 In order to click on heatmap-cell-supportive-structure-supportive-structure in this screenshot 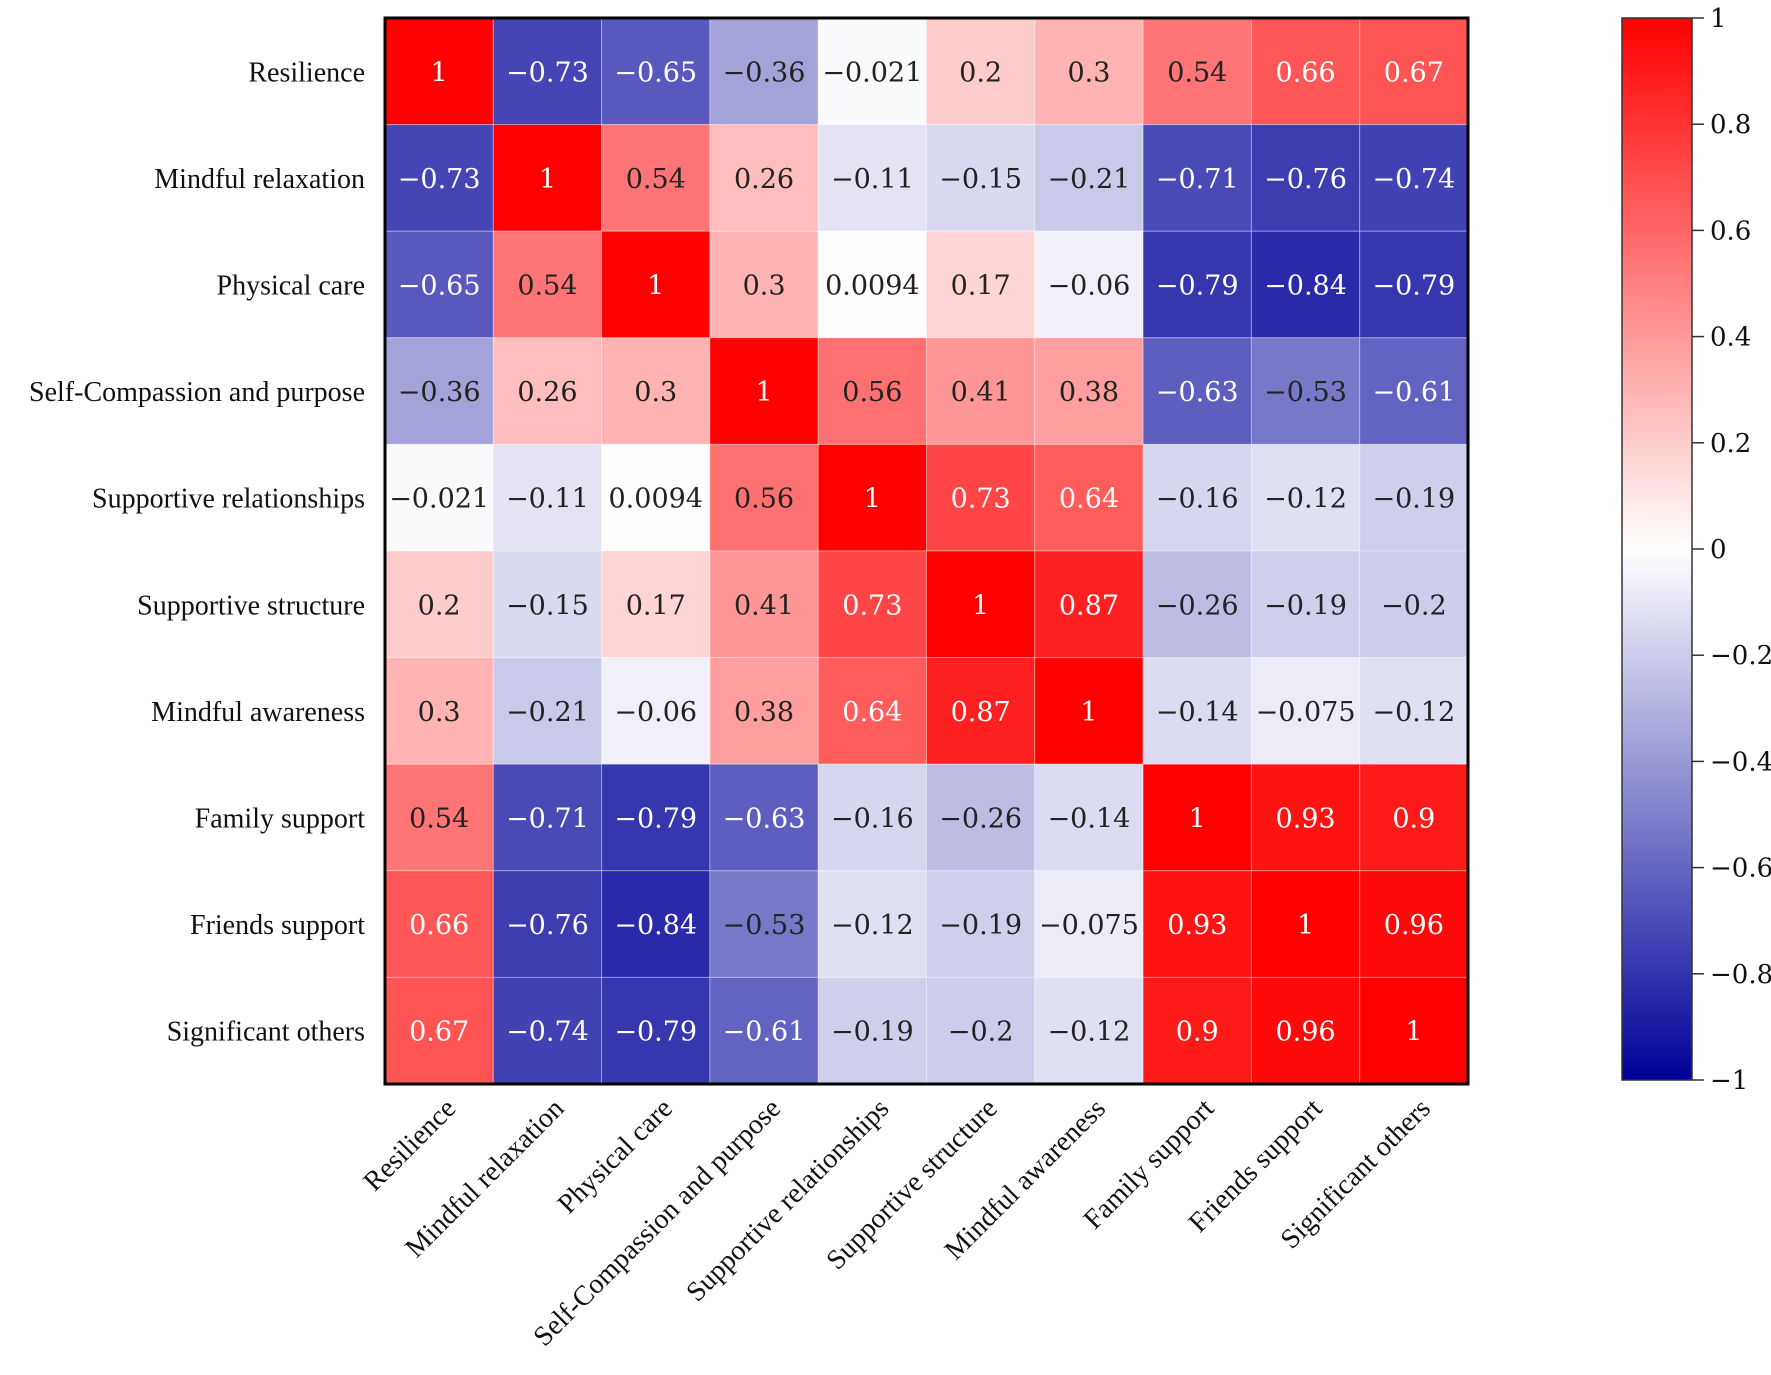, I will do `click(981, 604)`.